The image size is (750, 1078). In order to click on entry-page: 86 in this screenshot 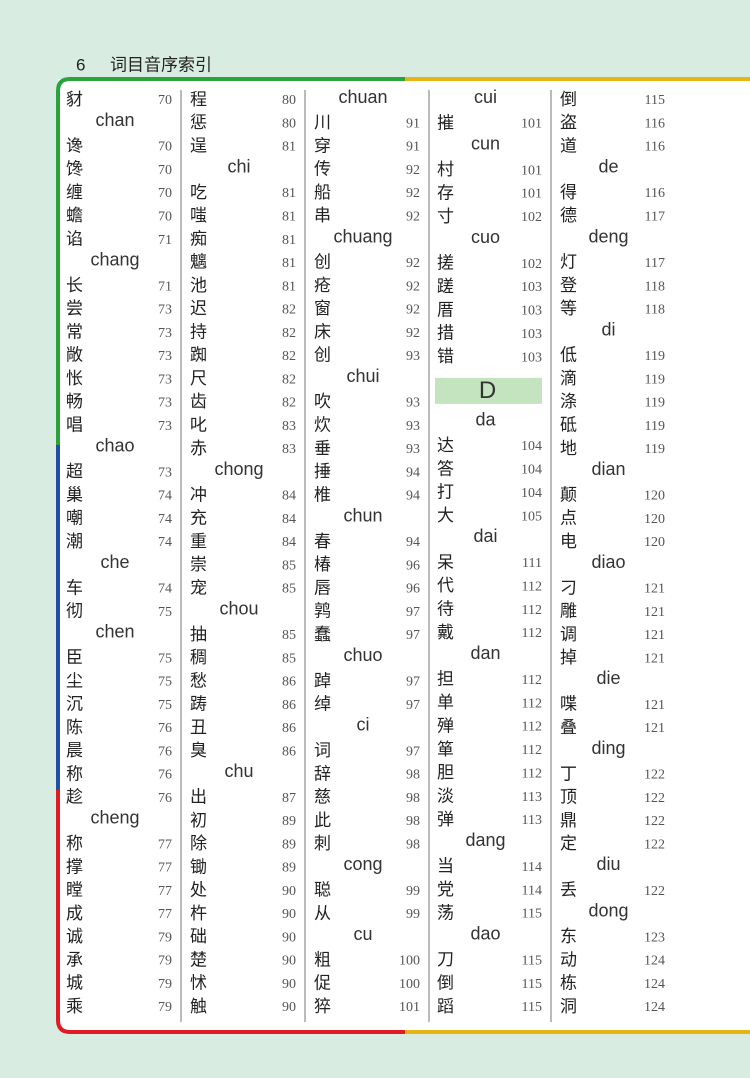, I will do `click(289, 705)`.